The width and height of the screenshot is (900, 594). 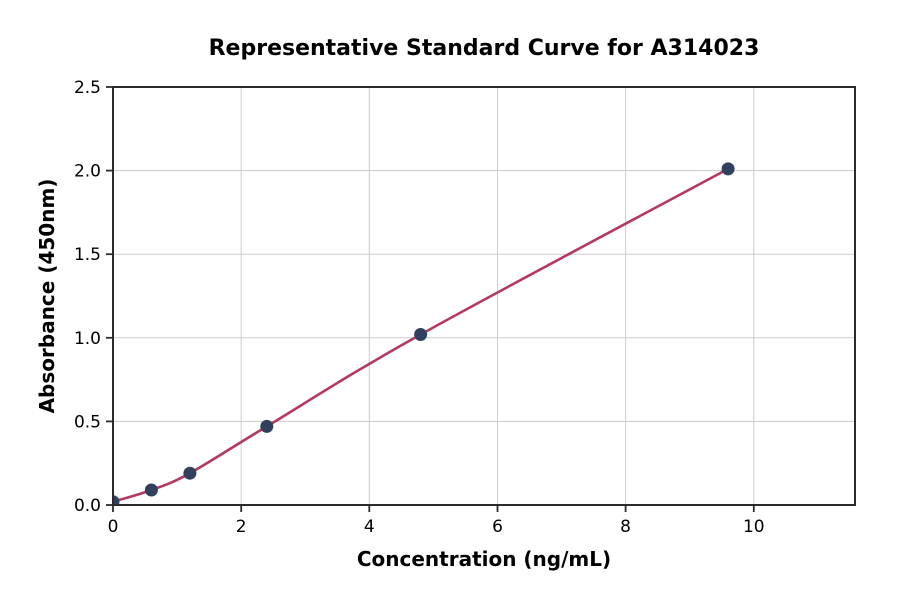 I want to click on x-tick-label: 10, so click(x=754, y=527).